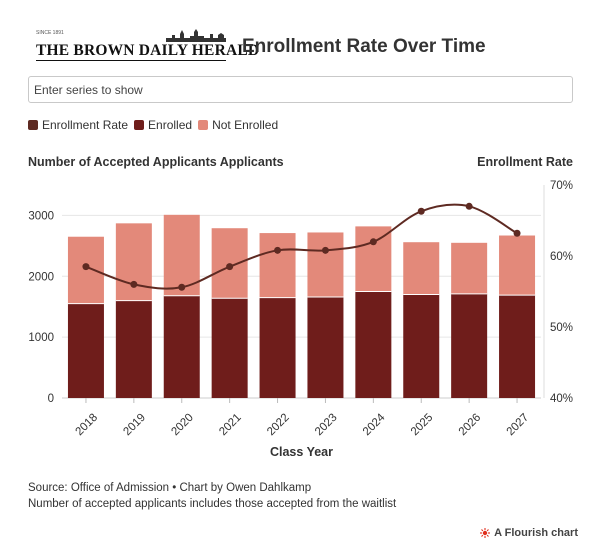  Describe the element at coordinates (364, 46) in the screenshot. I see `chart-title: Enrollment Rate Over Time` at that location.